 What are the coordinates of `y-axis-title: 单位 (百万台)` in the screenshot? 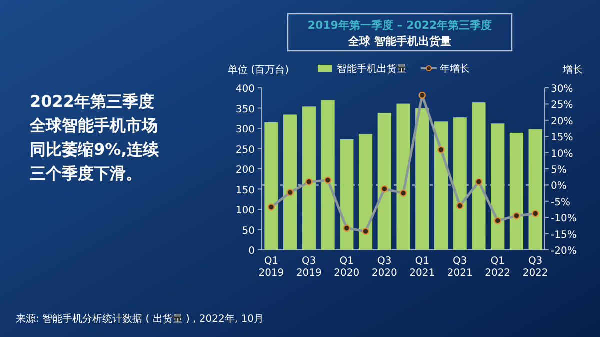 It's located at (259, 70).